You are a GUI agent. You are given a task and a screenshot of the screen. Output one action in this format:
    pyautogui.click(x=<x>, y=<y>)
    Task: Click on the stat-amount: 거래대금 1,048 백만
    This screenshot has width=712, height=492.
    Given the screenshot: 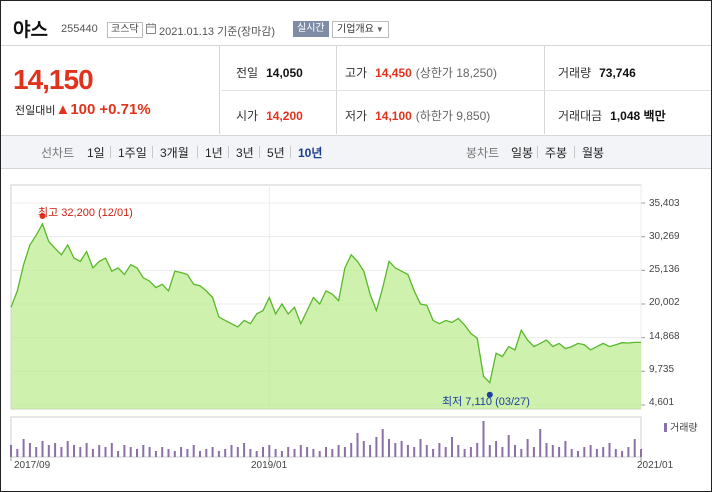 What is the action you would take?
    pyautogui.click(x=612, y=116)
    